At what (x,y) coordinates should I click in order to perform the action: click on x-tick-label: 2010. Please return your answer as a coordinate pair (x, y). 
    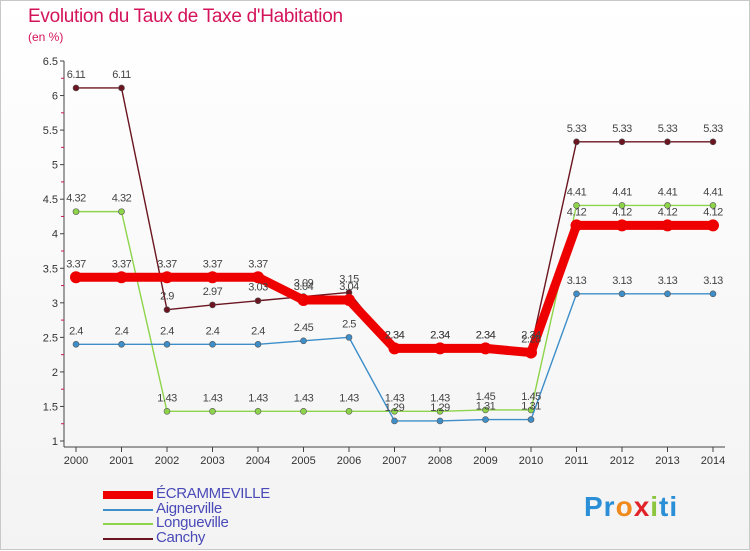
    Looking at the image, I should click on (531, 461).